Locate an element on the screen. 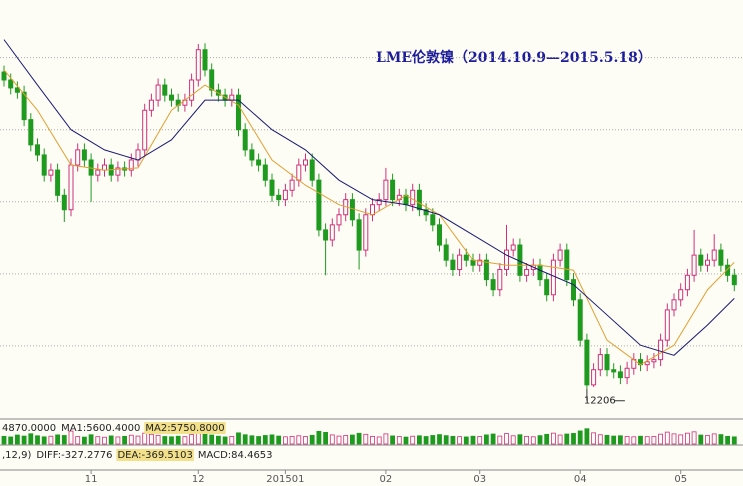 The width and height of the screenshot is (743, 486). indicator-info: MA1:5600.4000 is located at coordinates (100, 428).